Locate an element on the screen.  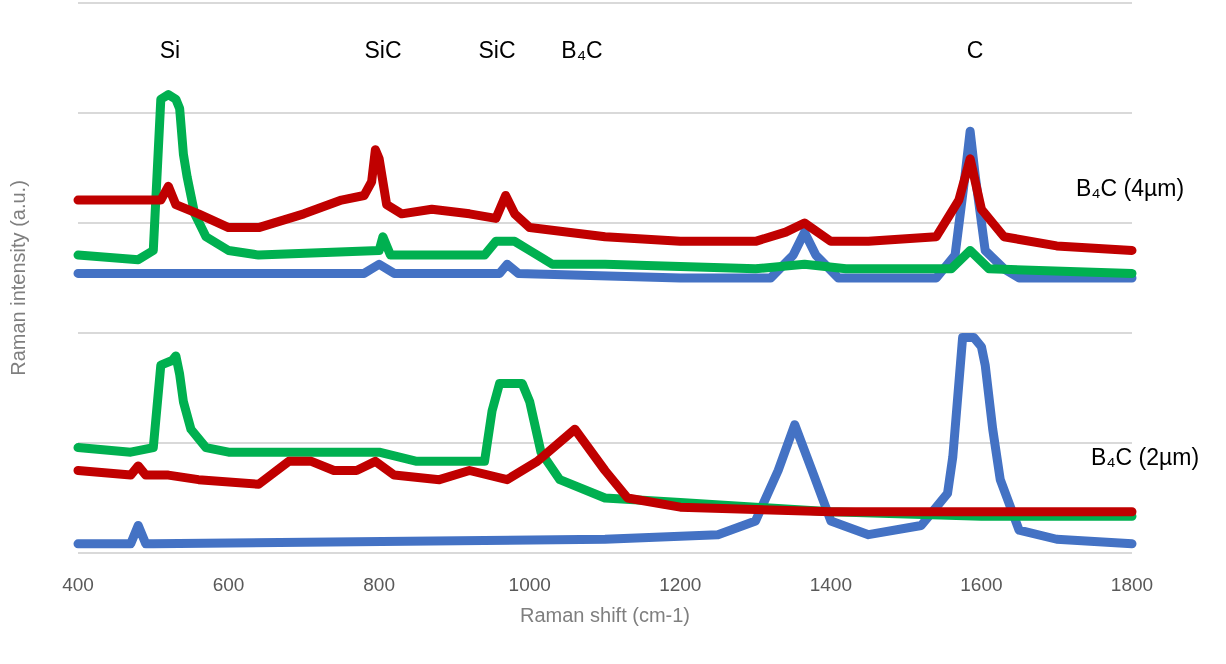
annotation: B₄C (2µm) is located at coordinates (1145, 457).